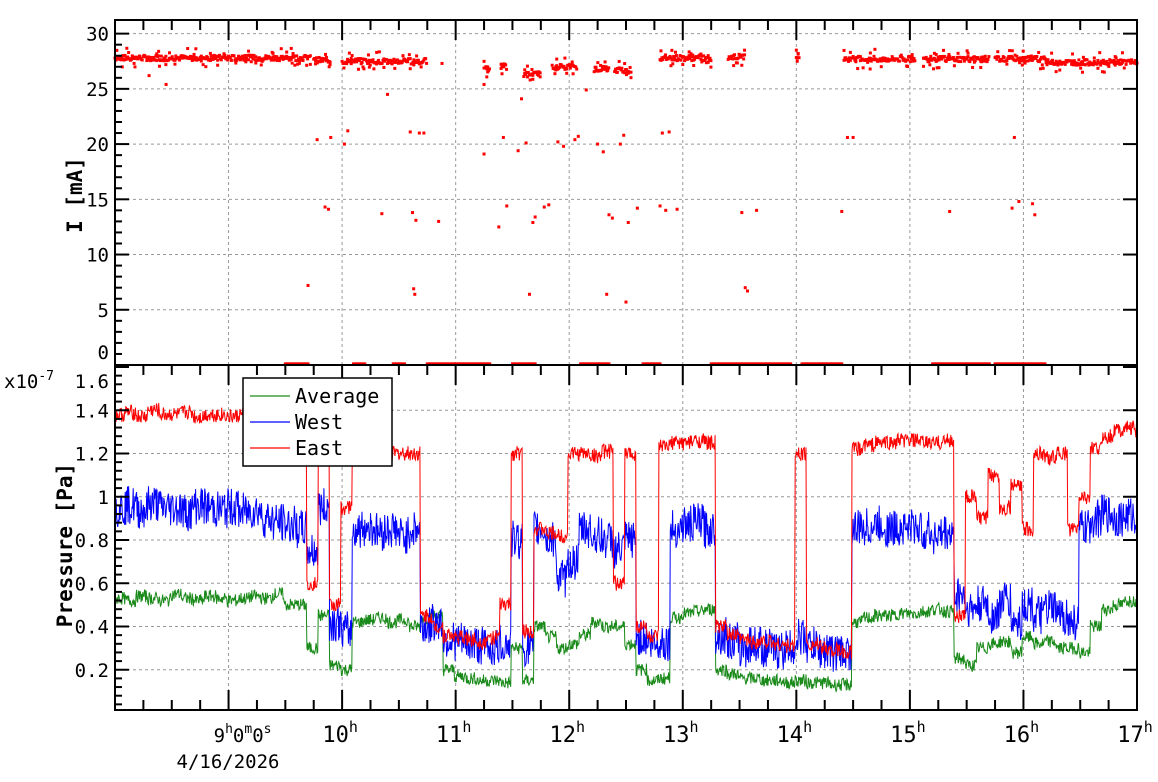 Image resolution: width=1158 pixels, height=782 pixels. I want to click on pressure-y-tick-label: 0.2, so click(92, 671).